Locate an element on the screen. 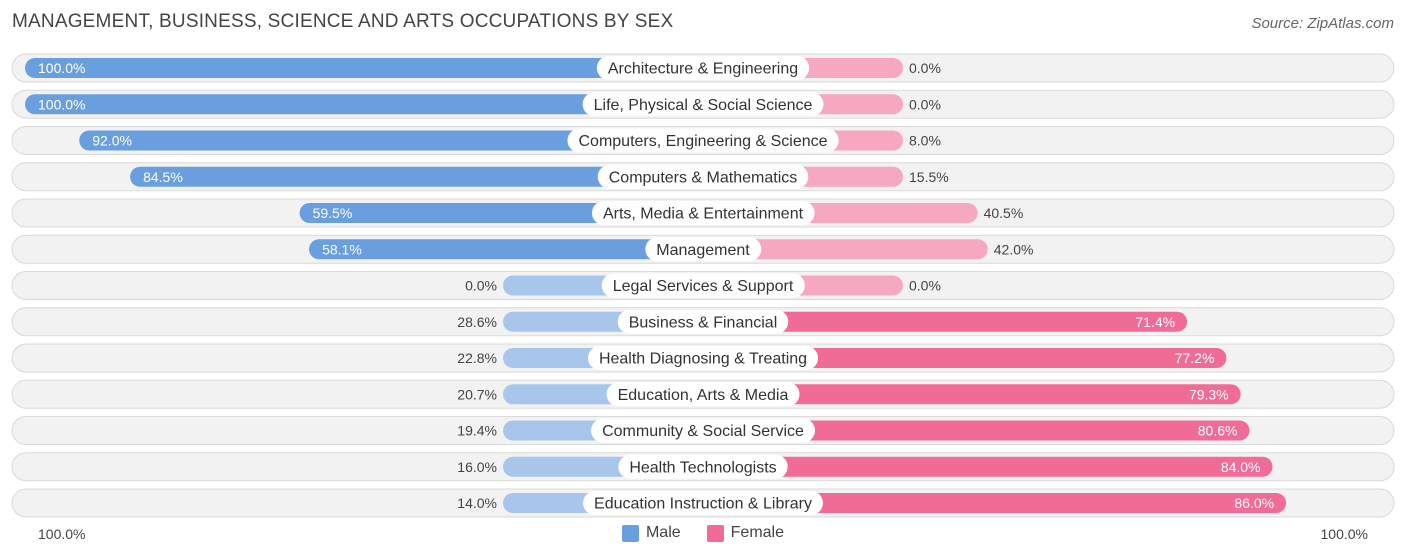 The height and width of the screenshot is (559, 1406). legend-item-male: Male is located at coordinates (651, 533).